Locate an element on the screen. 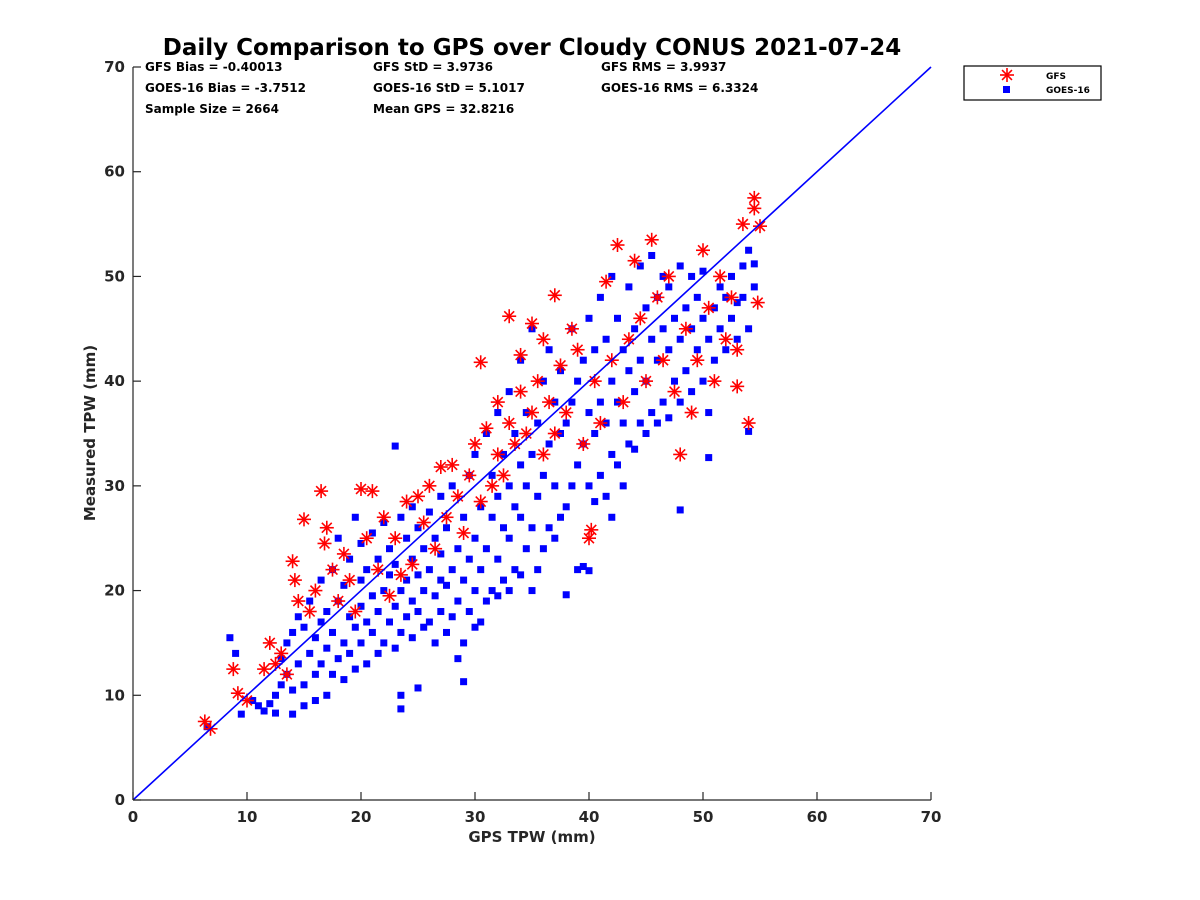  x-tick-label: 70 is located at coordinates (931, 817).